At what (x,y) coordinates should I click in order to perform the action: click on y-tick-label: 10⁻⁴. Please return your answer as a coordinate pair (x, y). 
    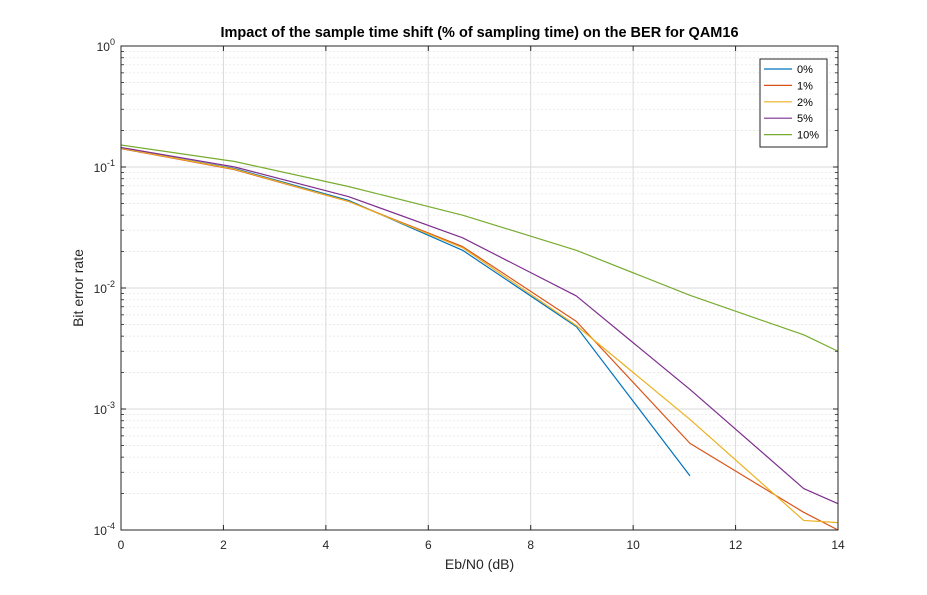
    Looking at the image, I should click on (104, 529).